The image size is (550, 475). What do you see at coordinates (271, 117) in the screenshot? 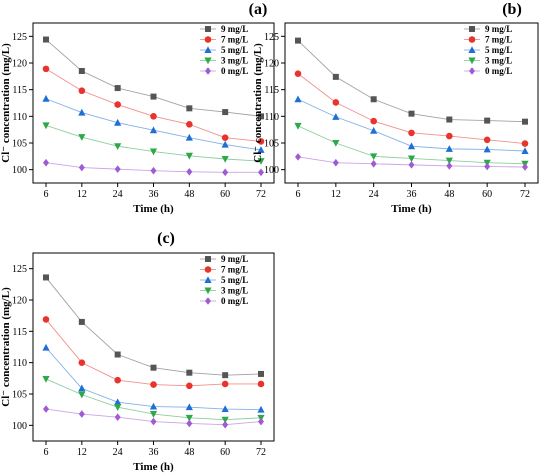
I see `y-tick-label: 110` at bounding box center [271, 117].